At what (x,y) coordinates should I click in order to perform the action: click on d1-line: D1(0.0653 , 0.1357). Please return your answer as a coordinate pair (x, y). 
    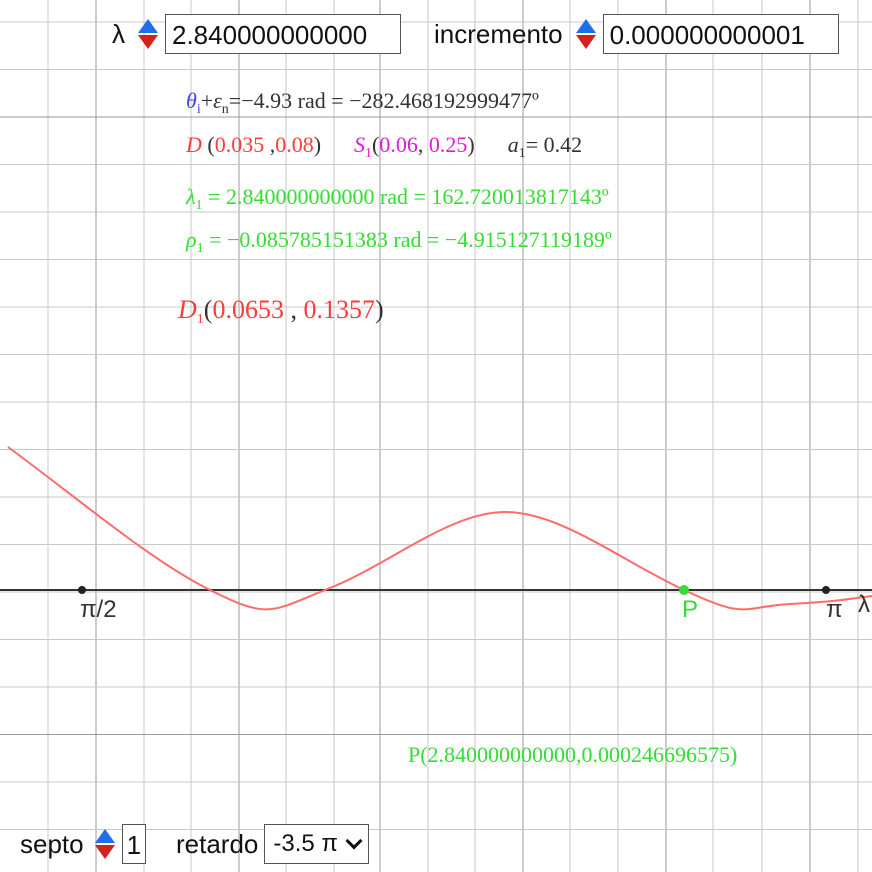
    Looking at the image, I should click on (281, 311).